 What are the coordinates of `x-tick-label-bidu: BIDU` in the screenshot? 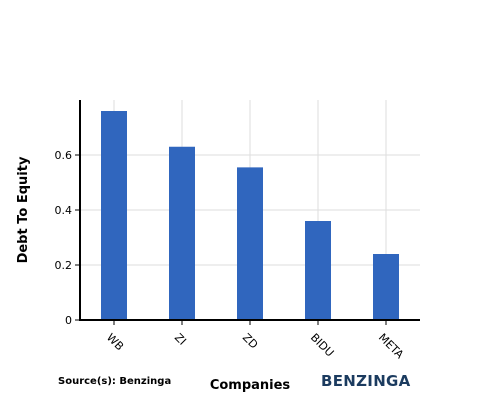 It's located at (322, 345).